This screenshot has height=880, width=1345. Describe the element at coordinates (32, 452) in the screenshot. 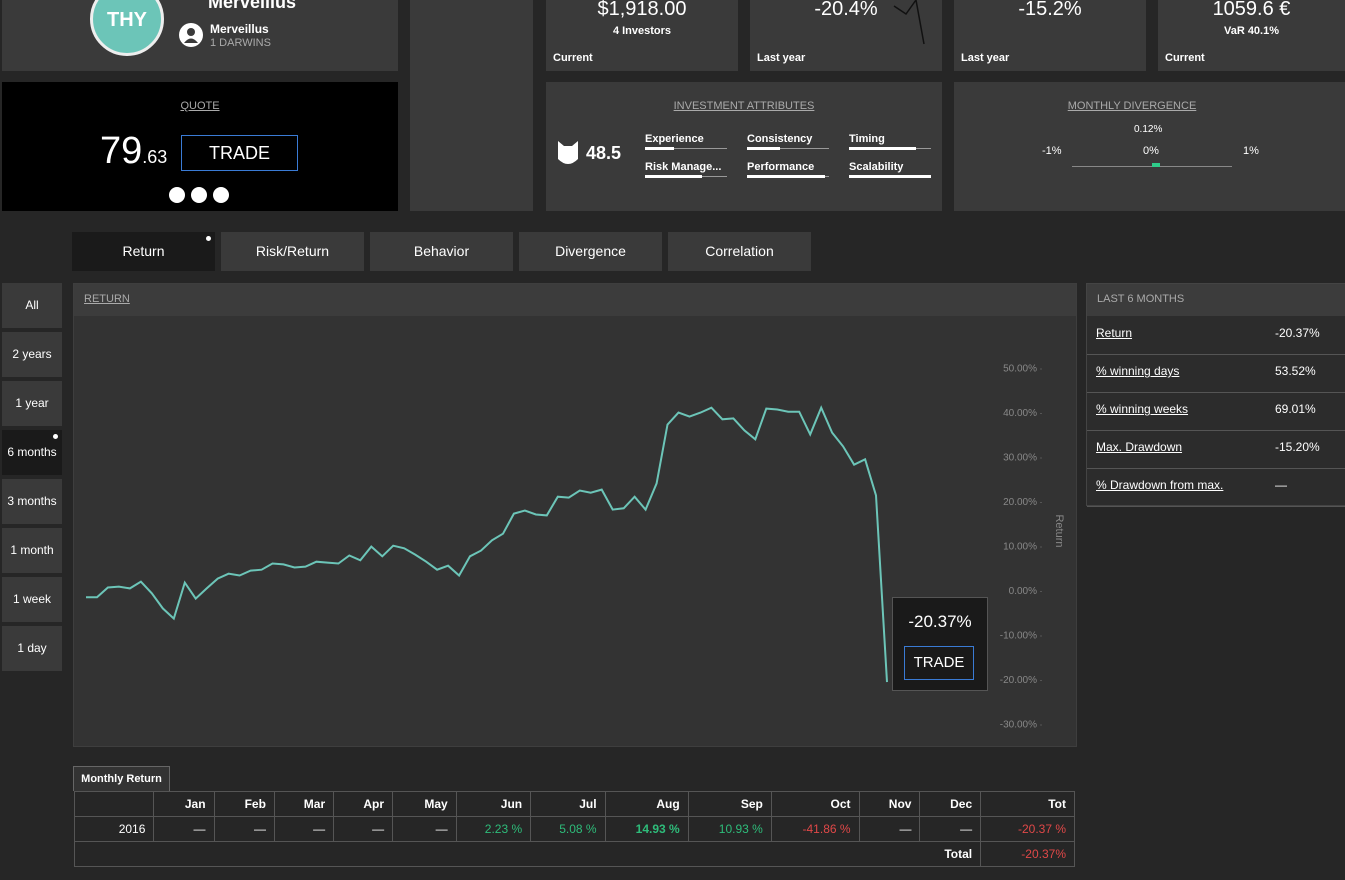

I see `period-button: 6 months` at that location.